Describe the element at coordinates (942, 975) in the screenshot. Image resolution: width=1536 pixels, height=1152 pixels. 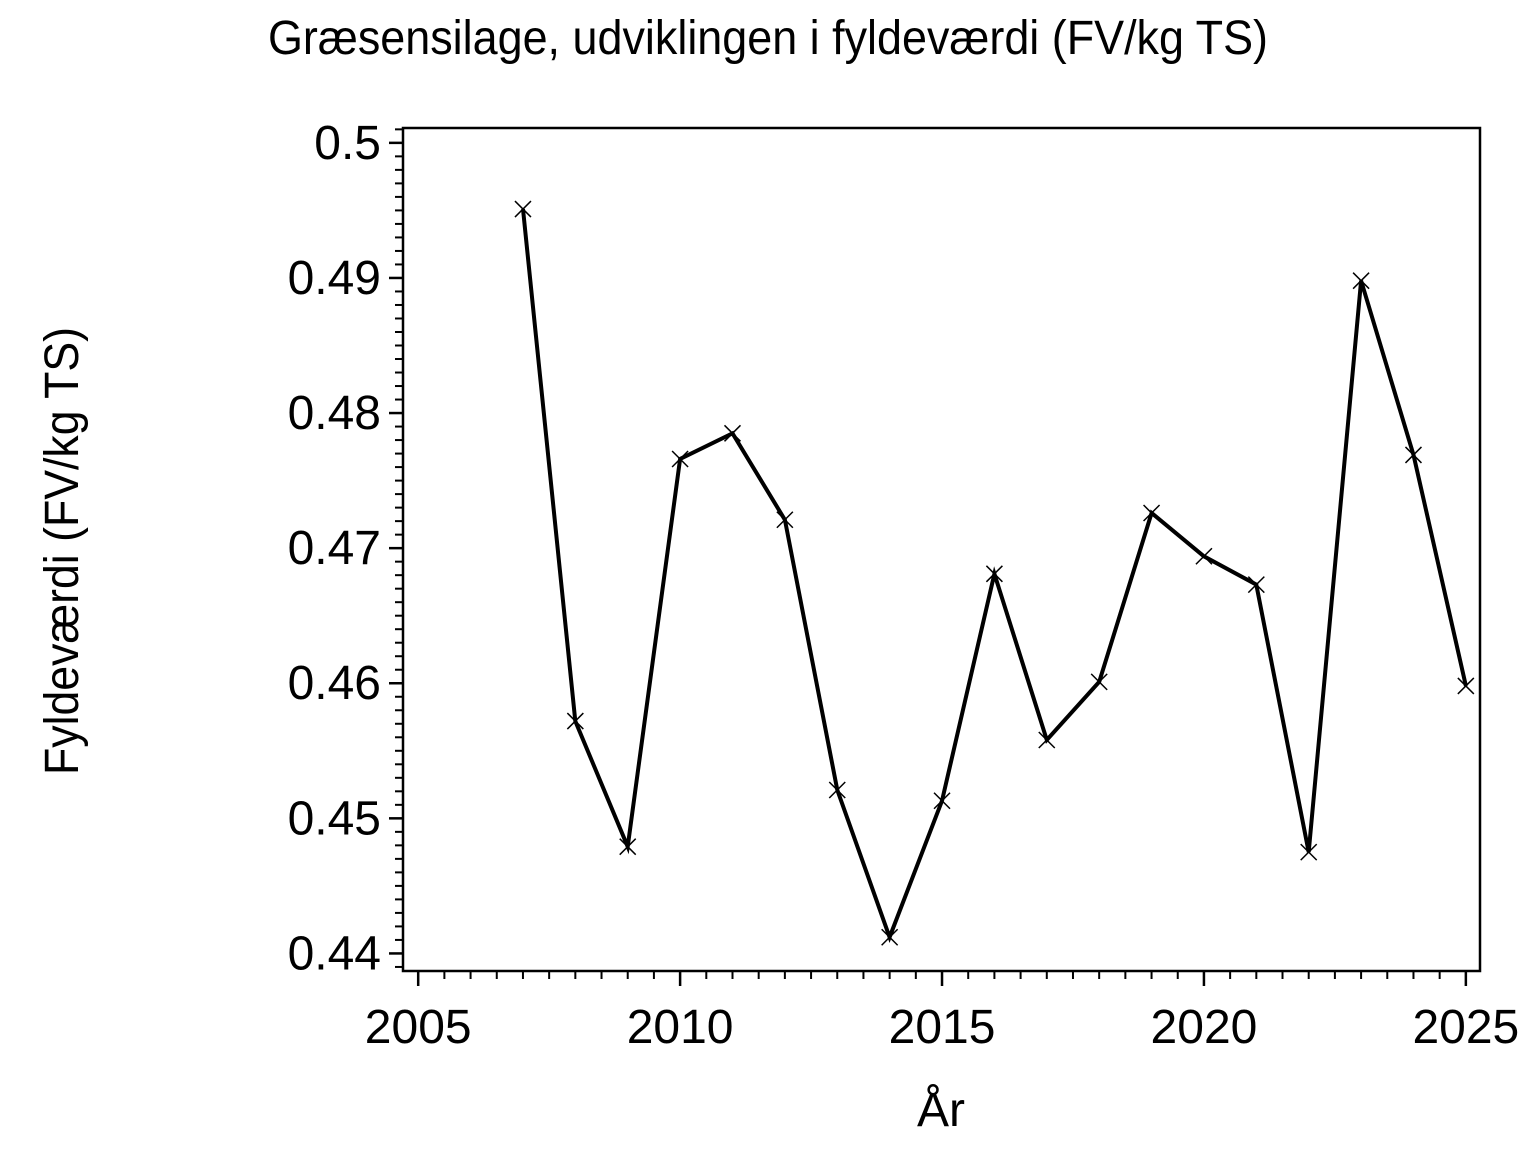
I see `x-axis-minor-ticks` at that location.